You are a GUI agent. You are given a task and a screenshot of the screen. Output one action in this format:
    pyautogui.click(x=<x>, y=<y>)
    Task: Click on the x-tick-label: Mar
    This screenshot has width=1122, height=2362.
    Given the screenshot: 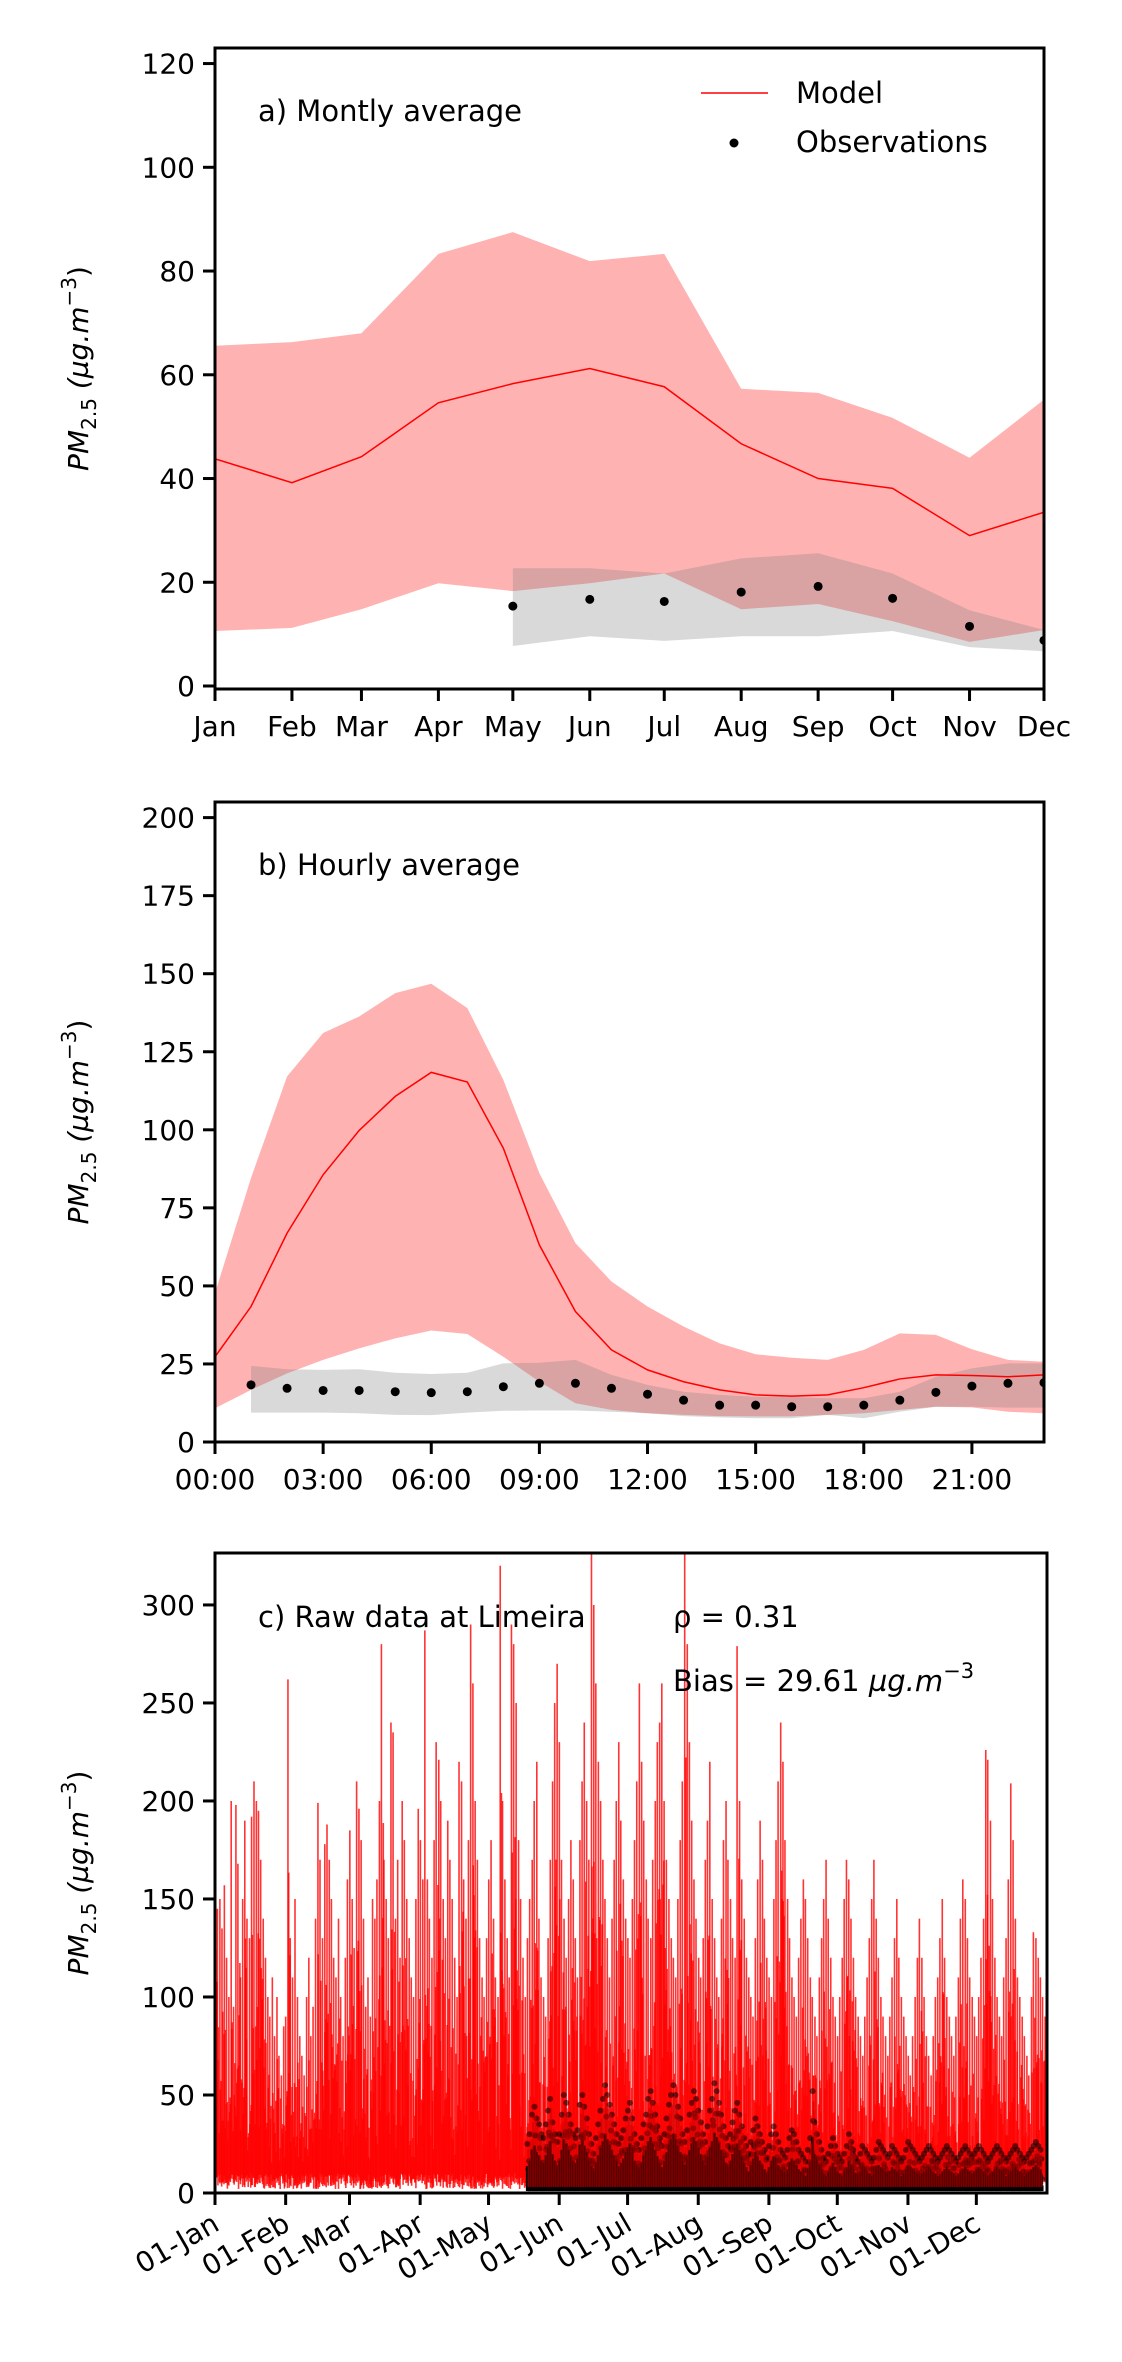 What is the action you would take?
    pyautogui.click(x=361, y=726)
    